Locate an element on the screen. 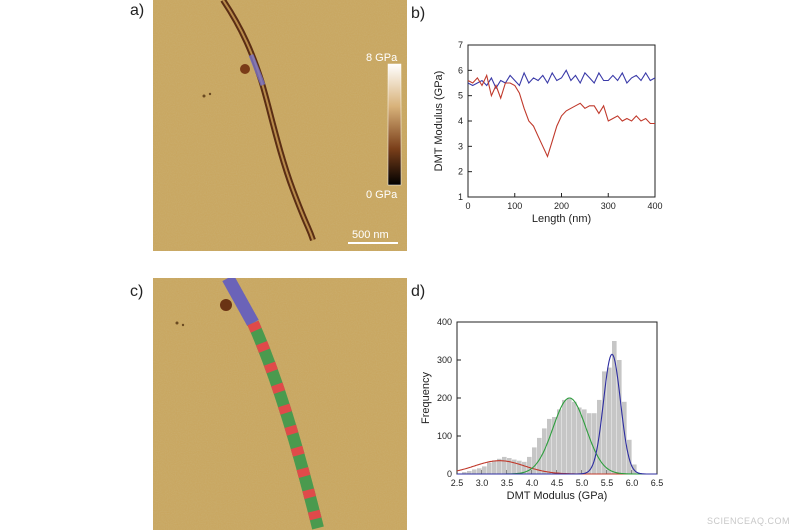 The width and height of the screenshot is (800, 530). x-tick-label: 200 is located at coordinates (561, 206).